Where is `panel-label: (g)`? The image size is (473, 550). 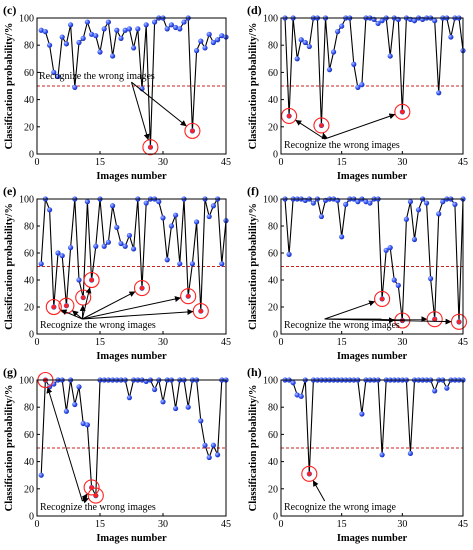 panel-label: (g) is located at coordinates (10, 372).